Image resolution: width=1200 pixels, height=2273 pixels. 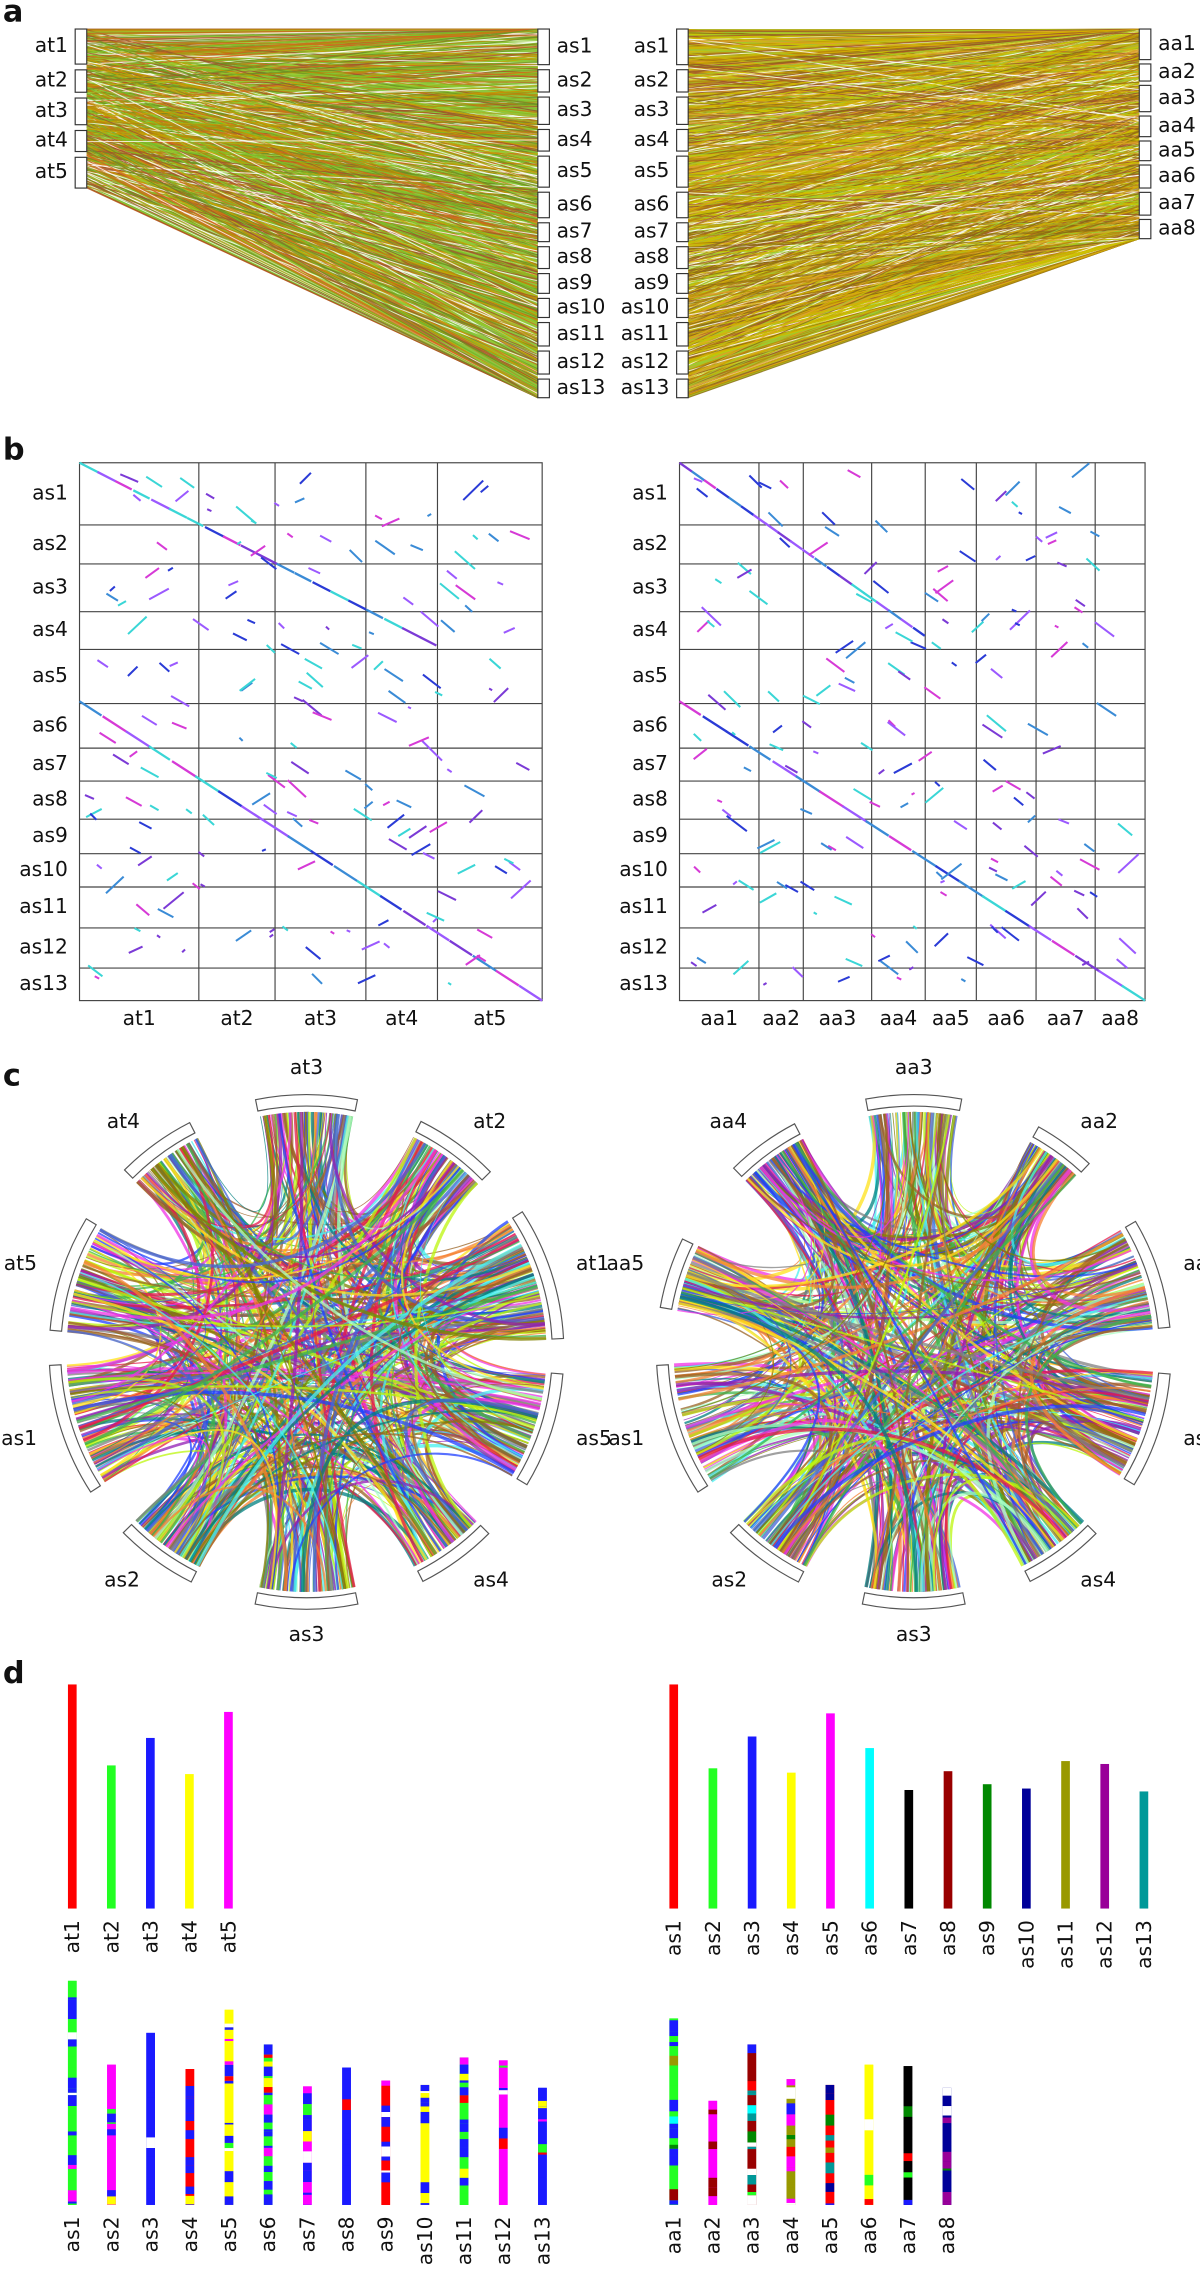 I want to click on row-label: as10, so click(x=43, y=869).